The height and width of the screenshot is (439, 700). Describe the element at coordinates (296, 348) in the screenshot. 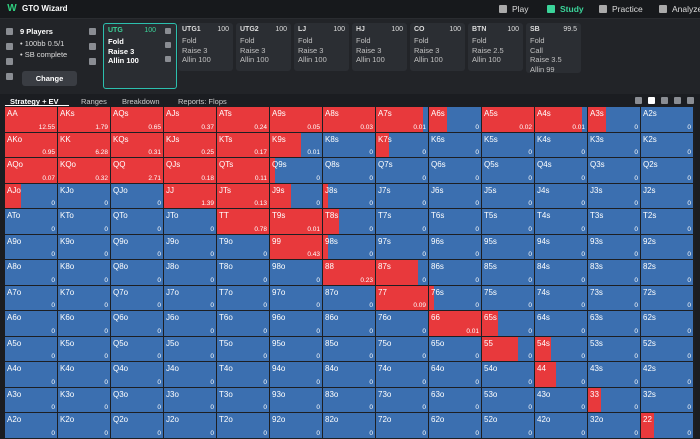

I see `hand-cell: 95o 0` at that location.